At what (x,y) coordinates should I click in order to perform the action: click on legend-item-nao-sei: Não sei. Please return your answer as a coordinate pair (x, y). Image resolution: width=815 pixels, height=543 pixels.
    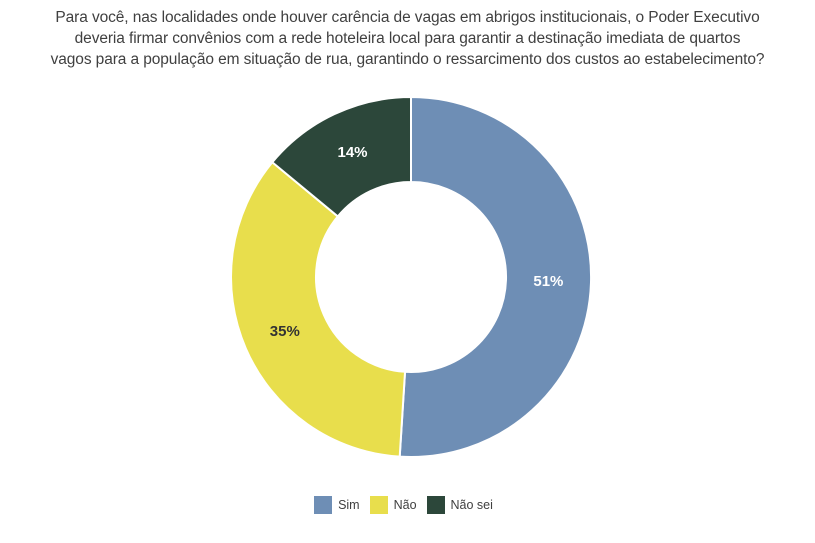
    Looking at the image, I should click on (463, 505).